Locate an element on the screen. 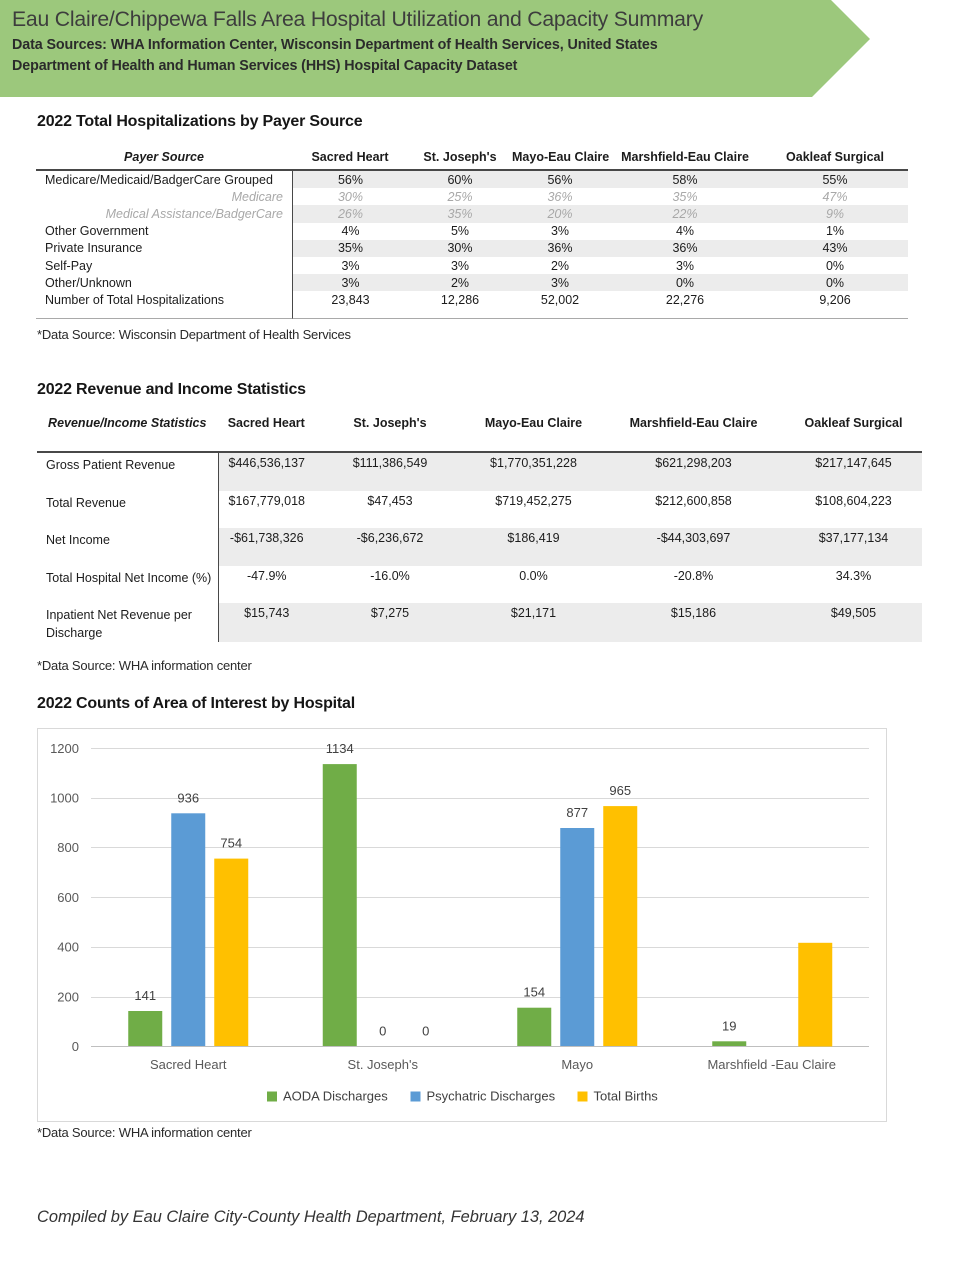 The image size is (980, 1269). svg-text: 877 is located at coordinates (577, 812).